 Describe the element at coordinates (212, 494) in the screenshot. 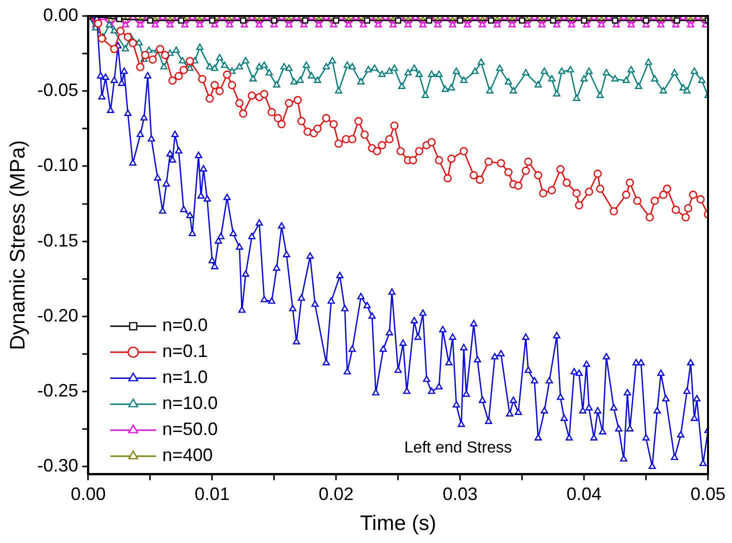

I see `x-tick-label: 0.01` at that location.